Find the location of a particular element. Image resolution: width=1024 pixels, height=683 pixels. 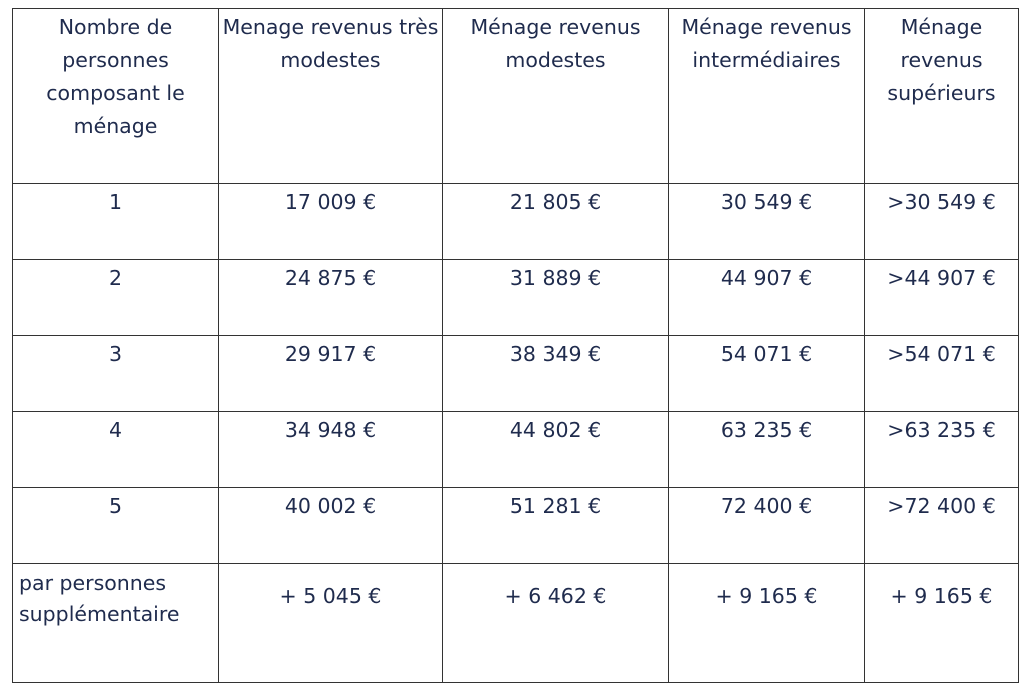

table-cell: + 5 045 € is located at coordinates (330, 623).